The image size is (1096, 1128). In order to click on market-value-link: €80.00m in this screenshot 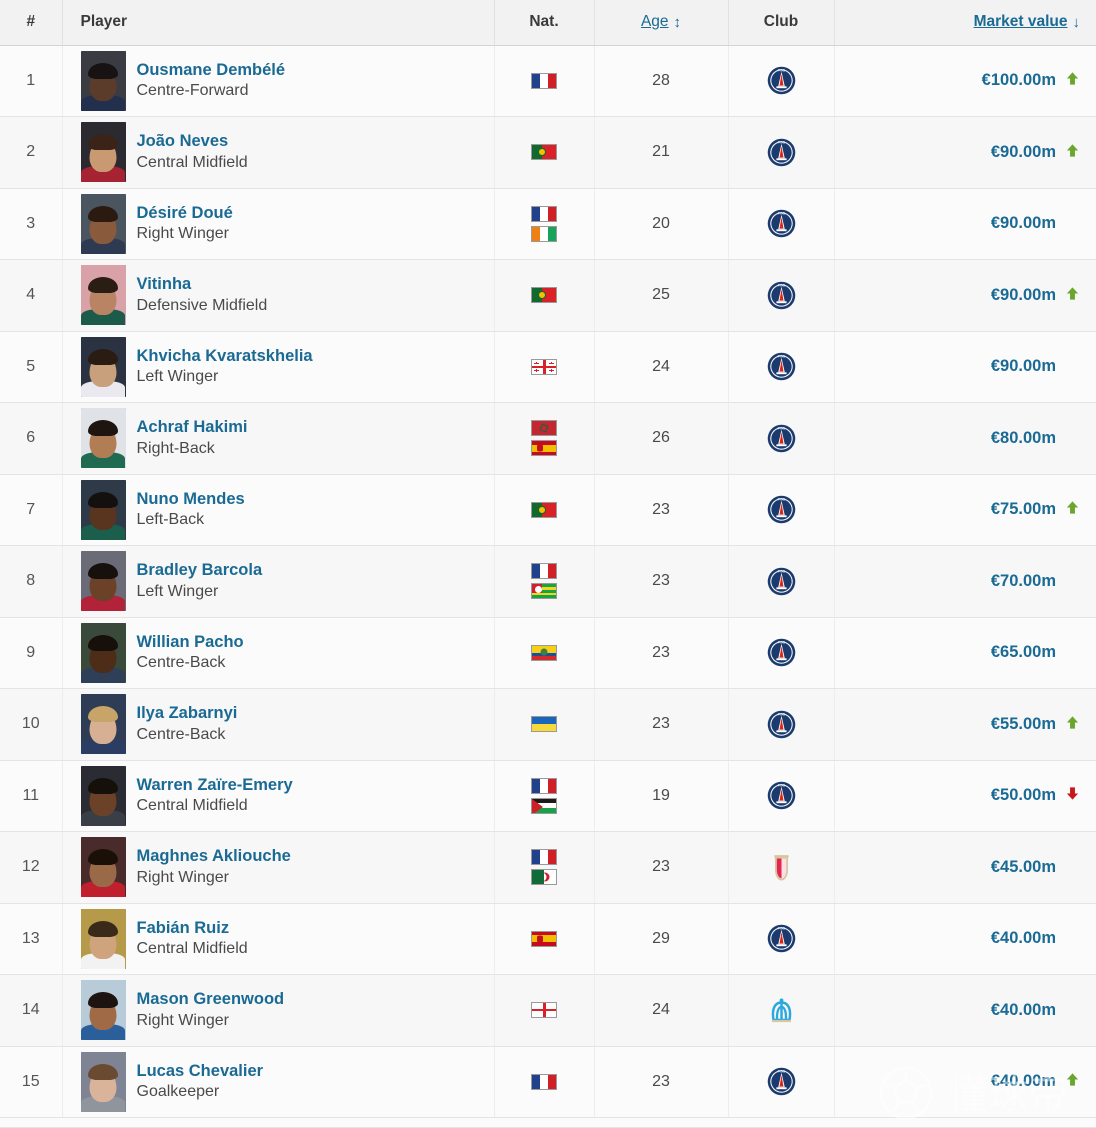, I will do `click(1023, 437)`.